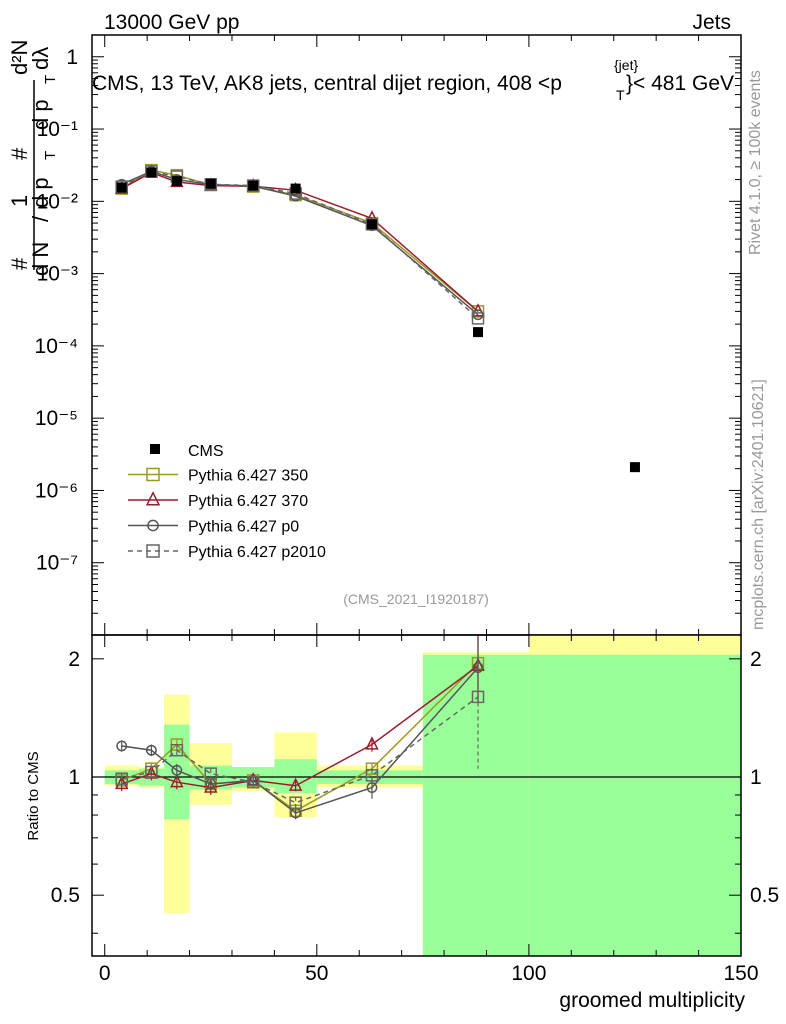  I want to click on ratio-series-line, so click(300, 750).